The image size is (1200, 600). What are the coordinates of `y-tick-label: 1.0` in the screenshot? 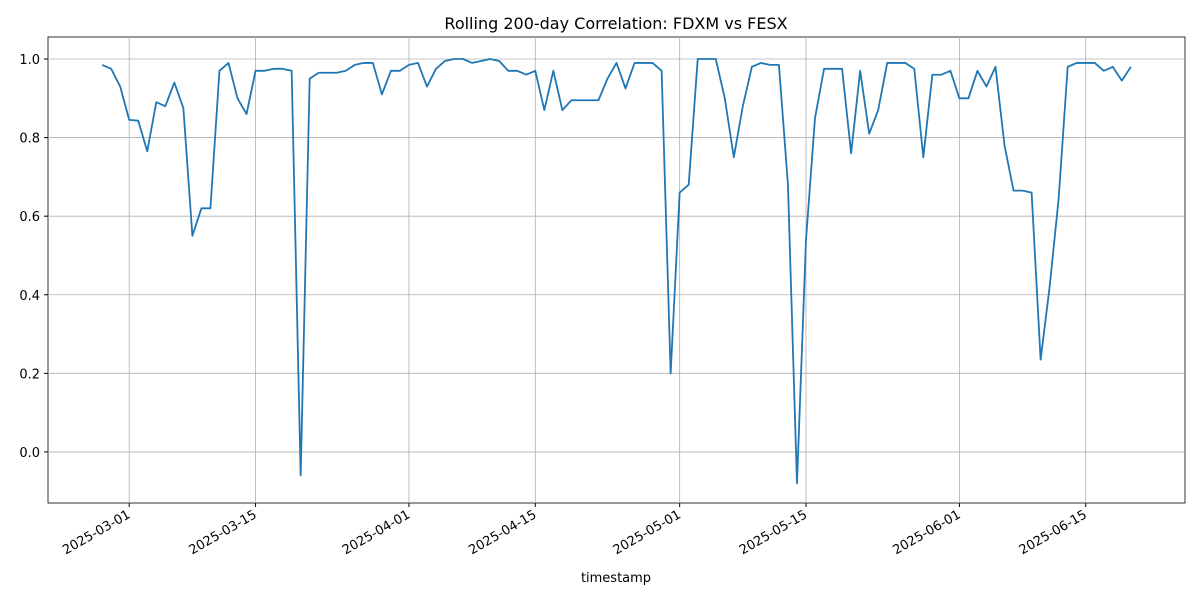 It's located at (29, 60).